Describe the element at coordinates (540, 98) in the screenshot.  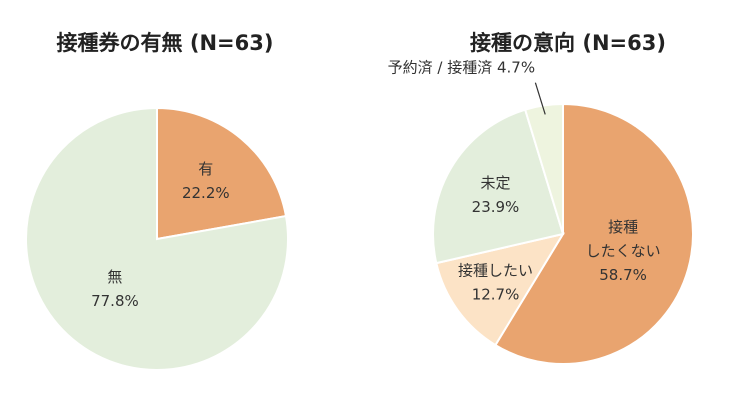
I see `leader-line` at that location.